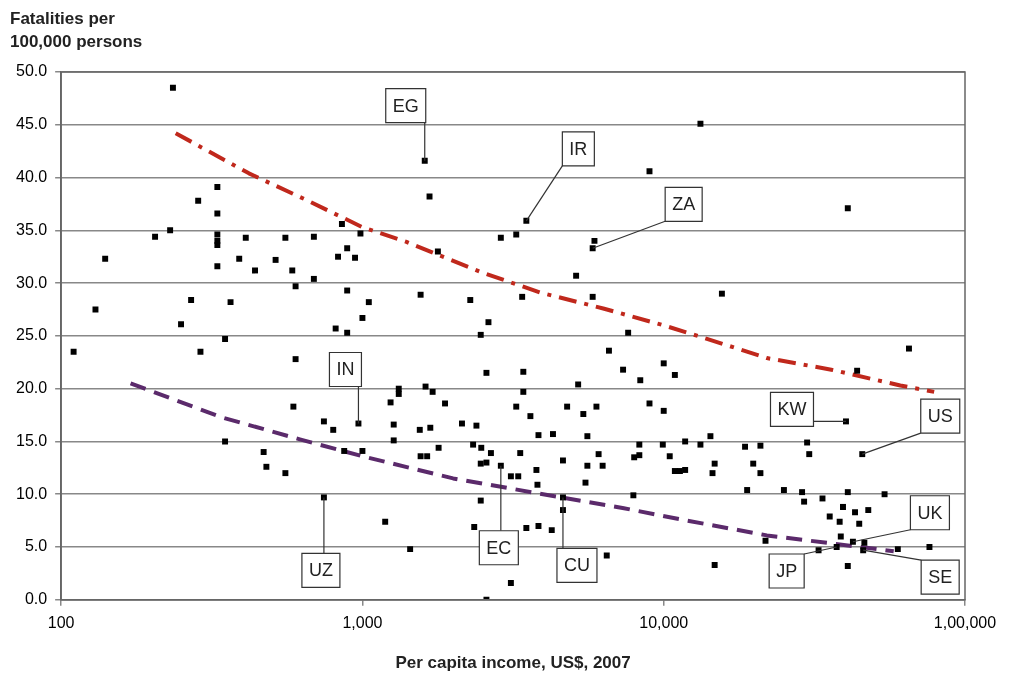 The height and width of the screenshot is (679, 1011). What do you see at coordinates (32, 493) in the screenshot?
I see `y-tick-label: 10.0` at bounding box center [32, 493].